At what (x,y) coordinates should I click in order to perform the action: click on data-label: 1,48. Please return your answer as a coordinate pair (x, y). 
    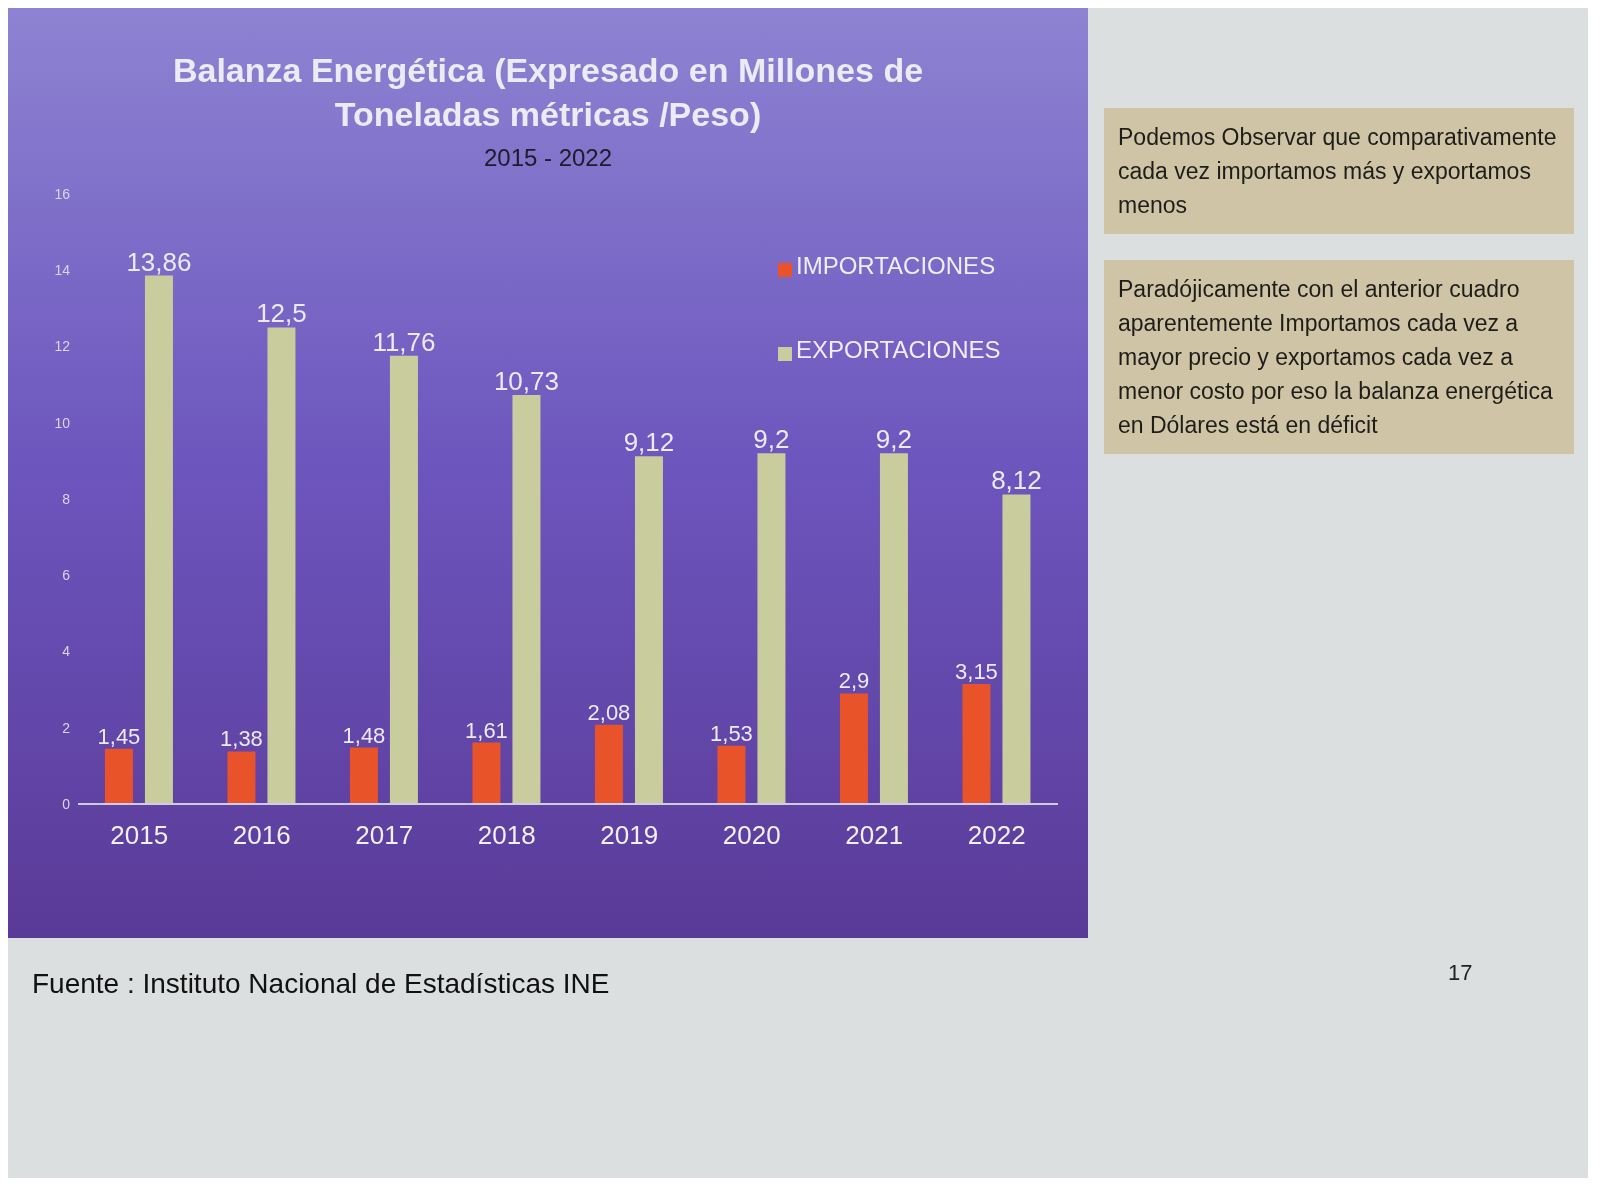
    Looking at the image, I should click on (364, 735).